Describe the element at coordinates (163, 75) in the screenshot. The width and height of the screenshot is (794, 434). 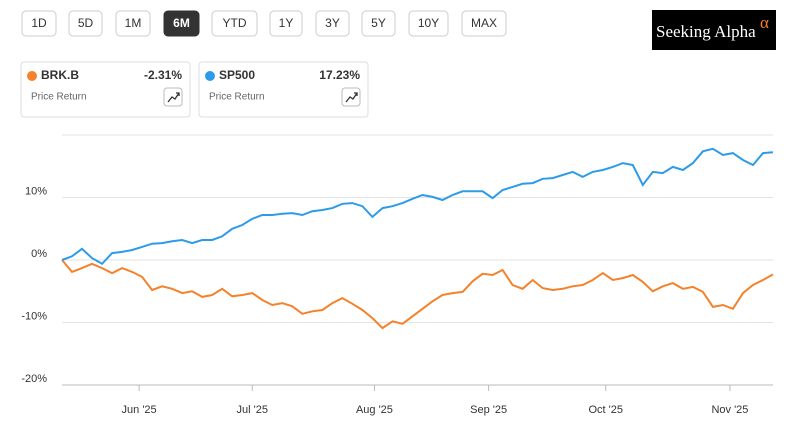
I see `card-change: -2.31%` at that location.